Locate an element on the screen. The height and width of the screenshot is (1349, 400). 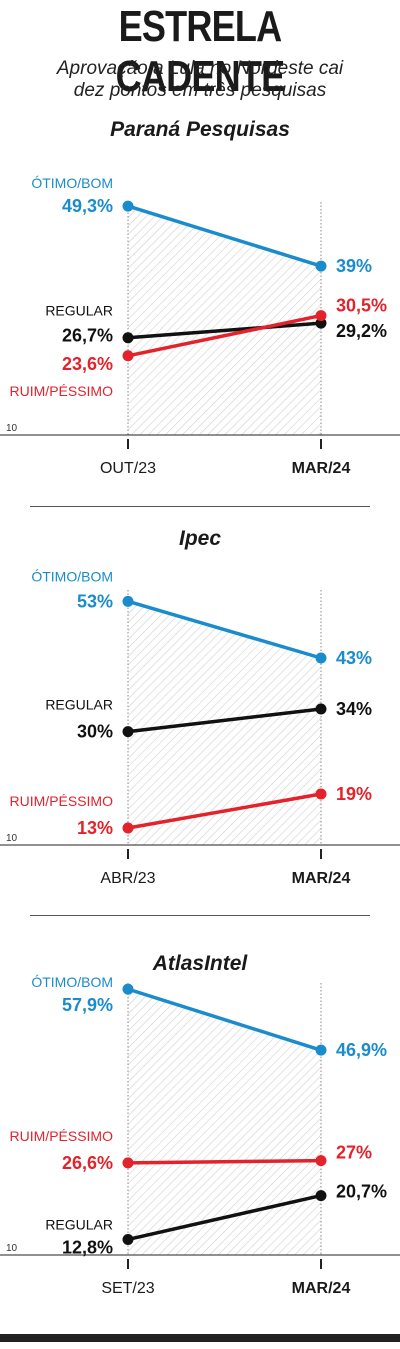
data-label-otimo_bom: 53% is located at coordinates (95, 601).